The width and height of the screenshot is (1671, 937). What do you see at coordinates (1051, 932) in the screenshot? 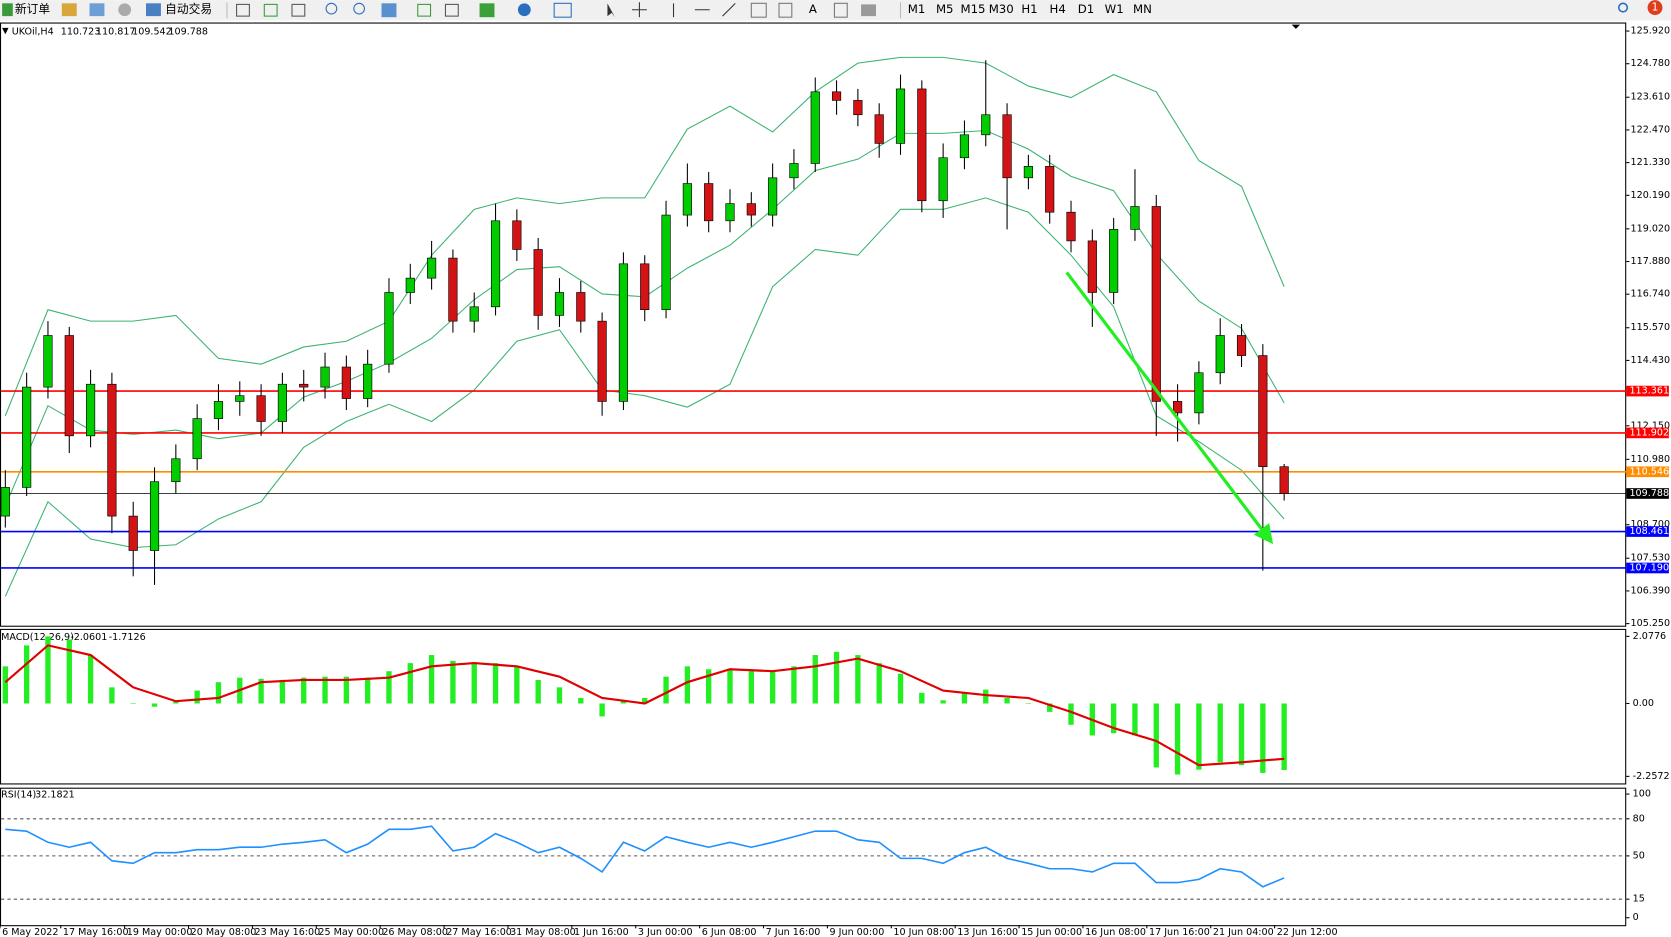
I see `x-tick-label: 15 Jun 00:00` at bounding box center [1051, 932].